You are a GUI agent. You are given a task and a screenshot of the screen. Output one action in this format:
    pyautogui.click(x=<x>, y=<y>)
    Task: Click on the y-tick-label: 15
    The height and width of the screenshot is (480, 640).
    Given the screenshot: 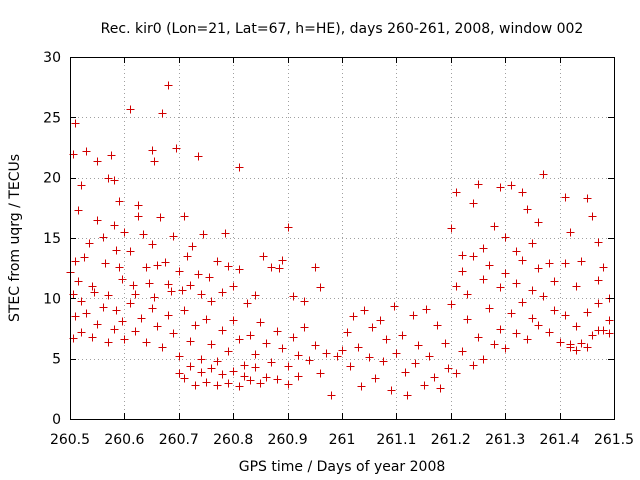 What is the action you would take?
    pyautogui.click(x=52, y=239)
    